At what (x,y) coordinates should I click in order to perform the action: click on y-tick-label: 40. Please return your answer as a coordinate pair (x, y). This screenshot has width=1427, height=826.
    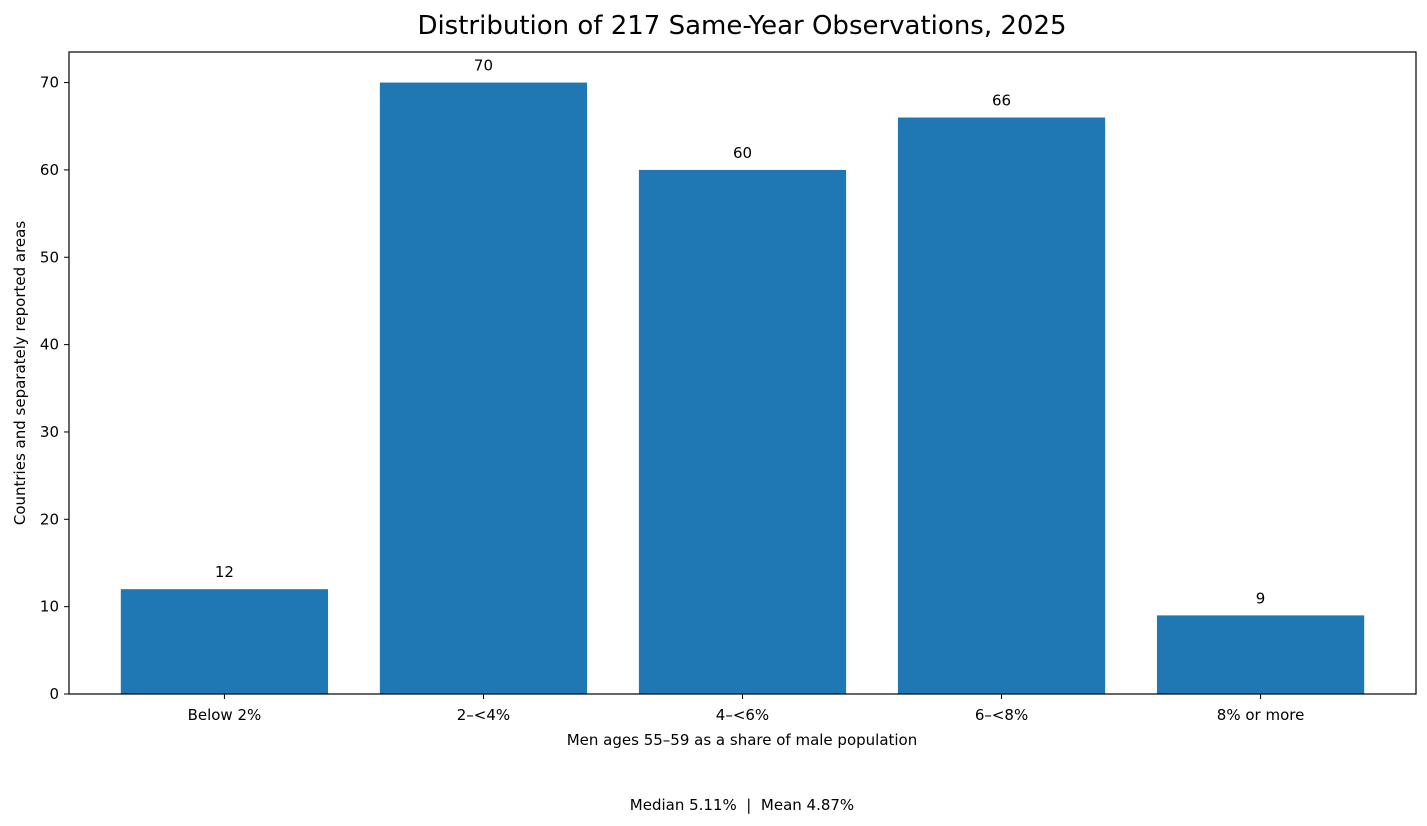
    Looking at the image, I should click on (49, 345).